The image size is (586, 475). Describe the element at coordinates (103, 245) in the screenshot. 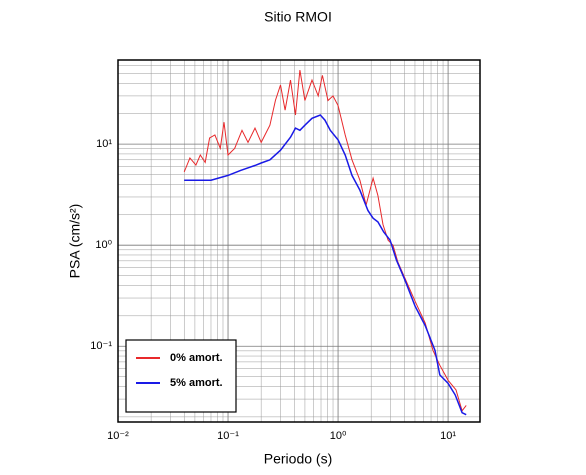

I see `y-tick-label: 10⁰` at that location.